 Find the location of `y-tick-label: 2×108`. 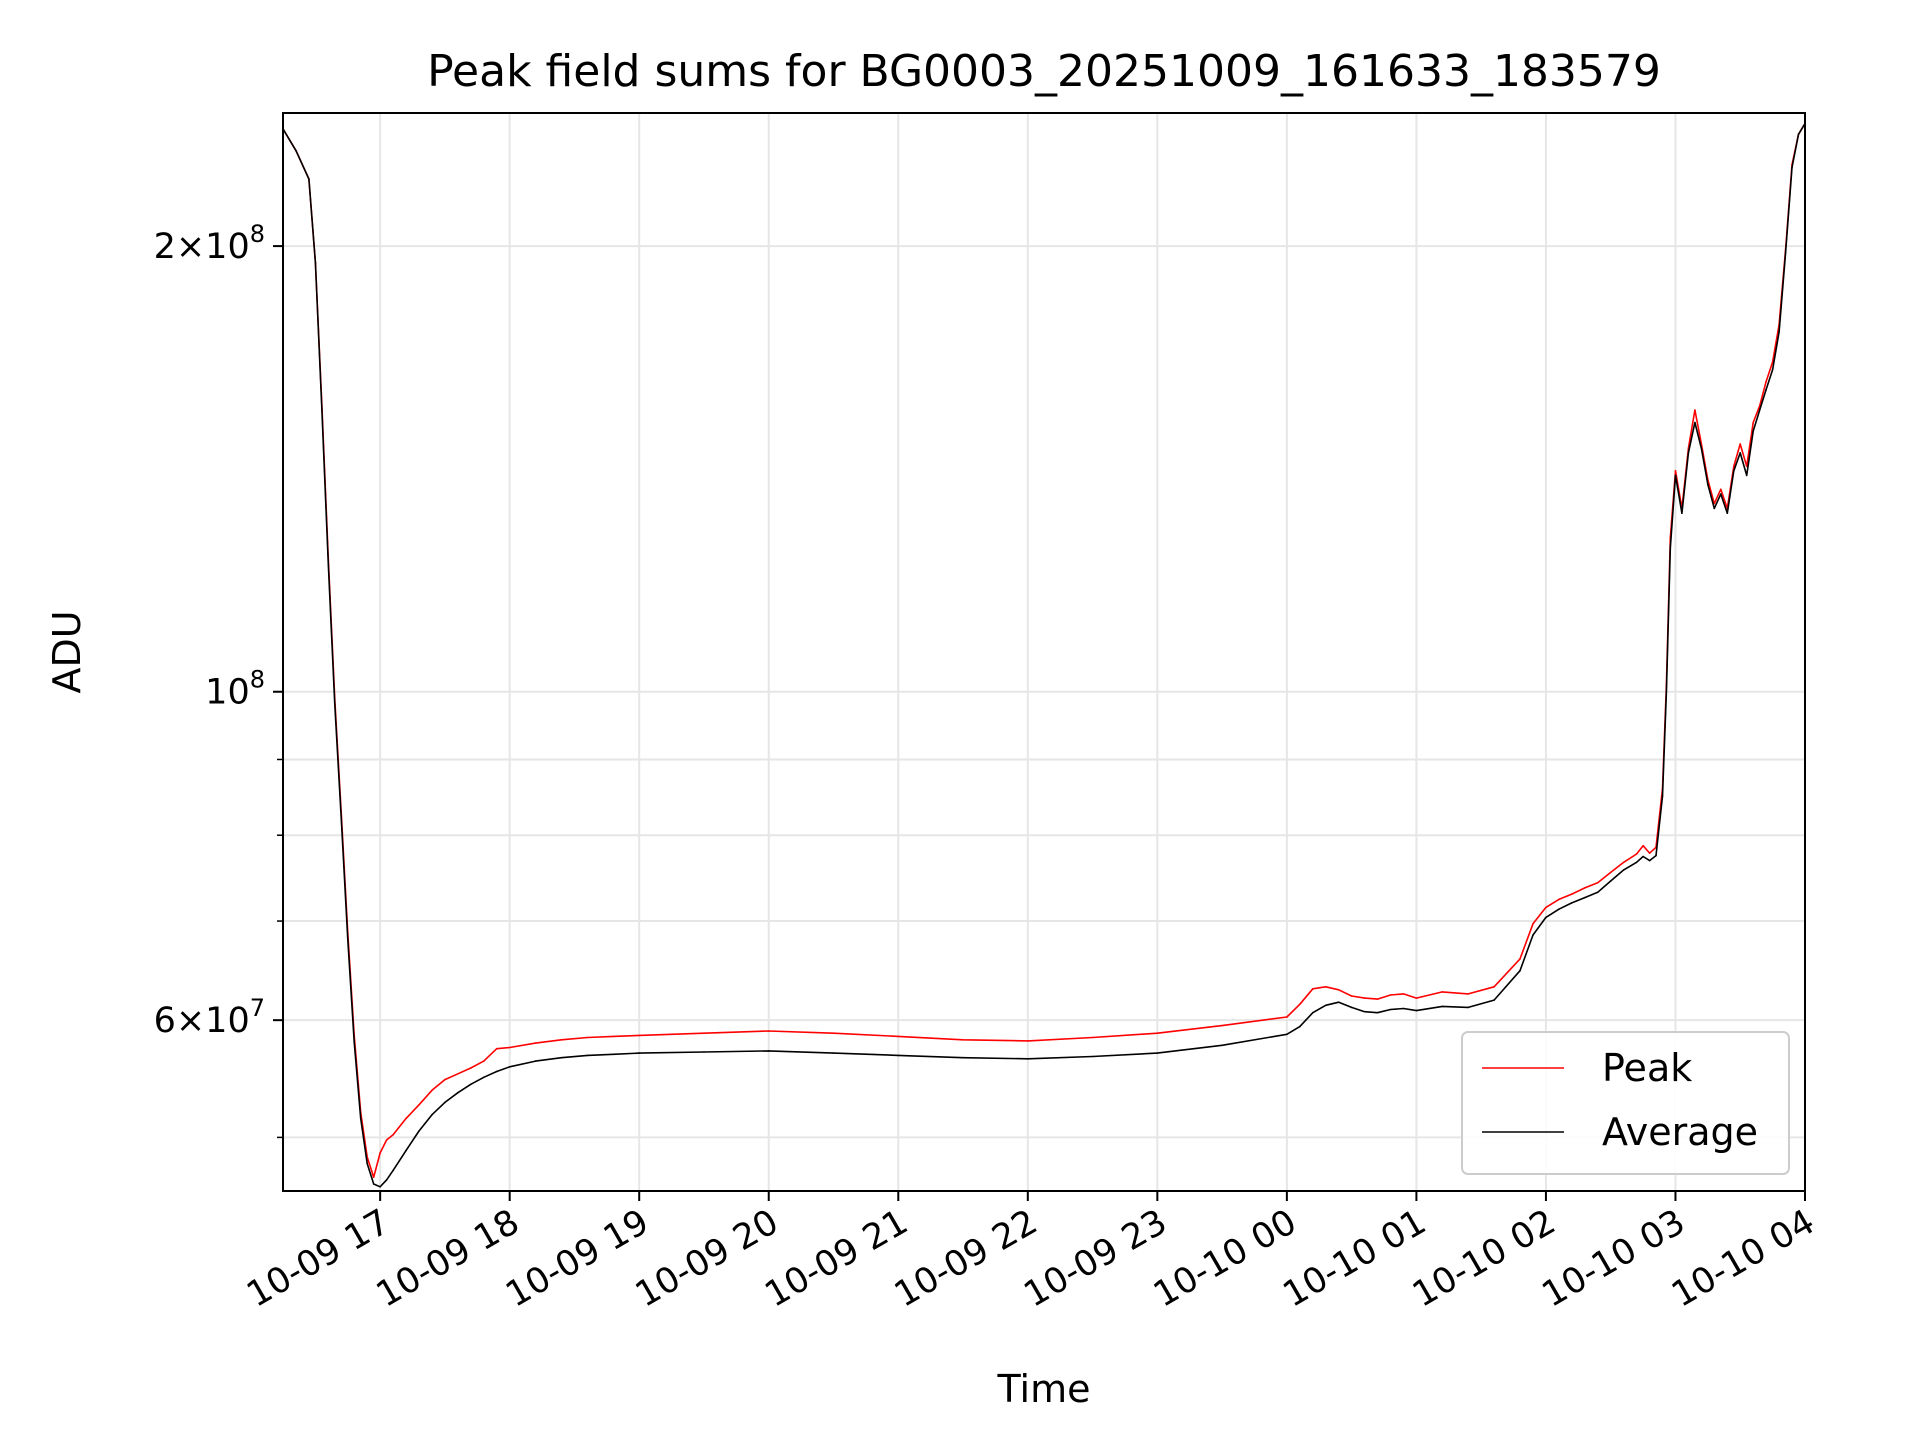

y-tick-label: 2×108 is located at coordinates (209, 243).